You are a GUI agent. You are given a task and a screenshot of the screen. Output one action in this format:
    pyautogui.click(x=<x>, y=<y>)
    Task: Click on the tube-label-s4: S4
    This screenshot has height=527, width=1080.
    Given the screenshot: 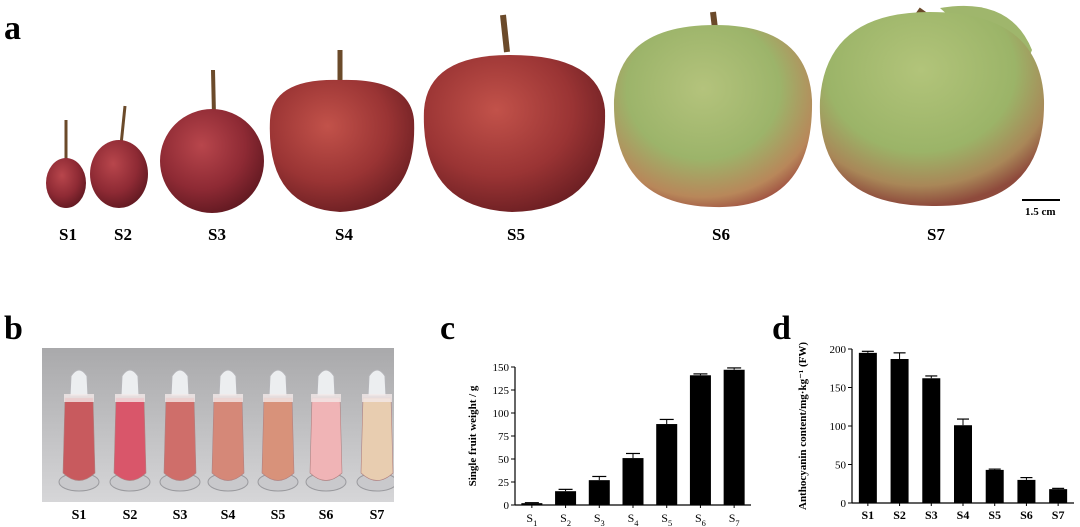 What is the action you would take?
    pyautogui.click(x=228, y=515)
    